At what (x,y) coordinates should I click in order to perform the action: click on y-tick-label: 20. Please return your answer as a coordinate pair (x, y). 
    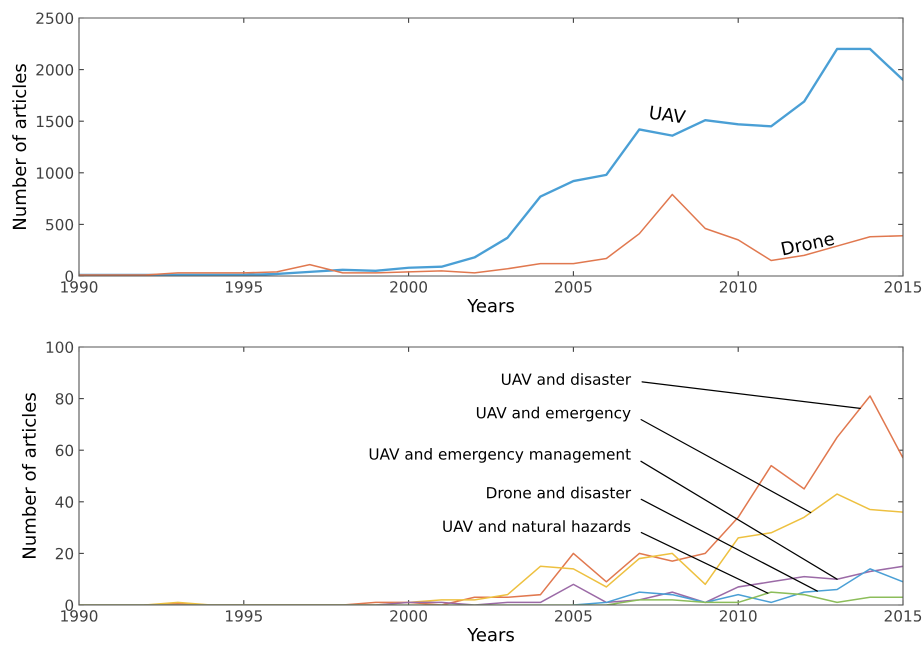
    Looking at the image, I should click on (65, 554).